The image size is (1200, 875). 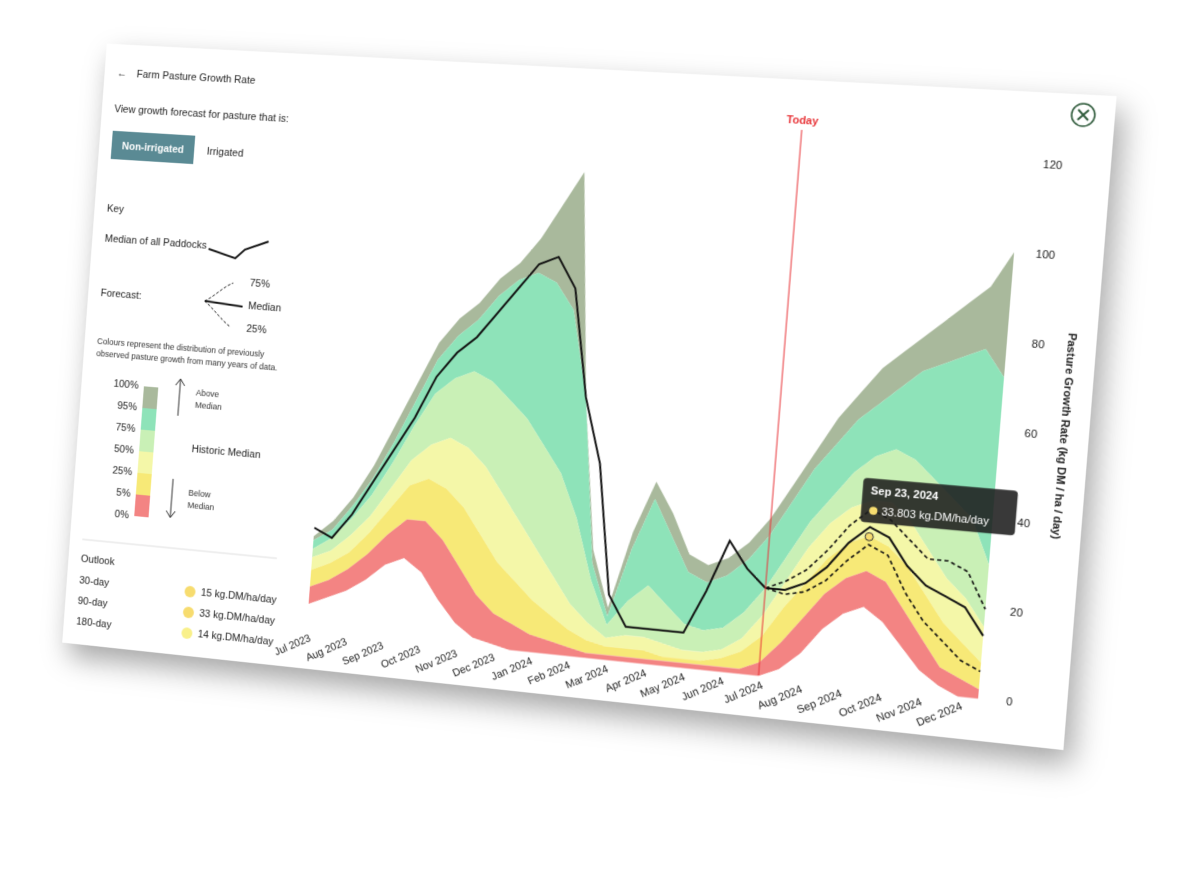 I want to click on key-label: Below Median, so click(x=201, y=500).